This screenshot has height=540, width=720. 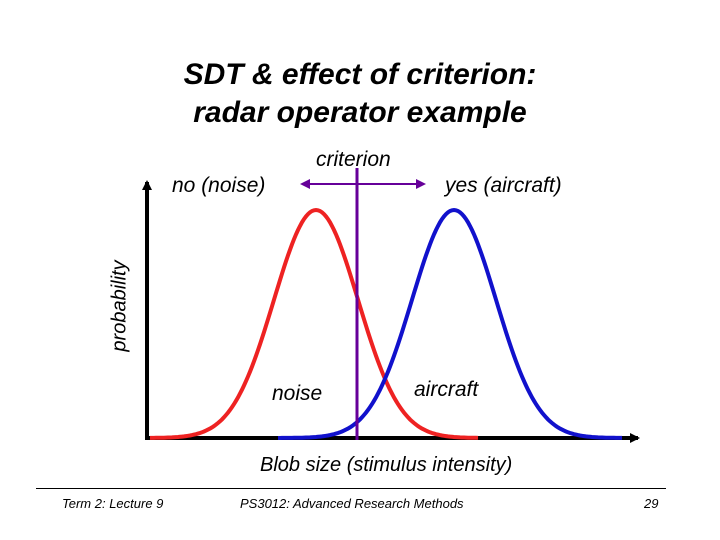 I want to click on label-aircraft: aircraft, so click(x=446, y=389).